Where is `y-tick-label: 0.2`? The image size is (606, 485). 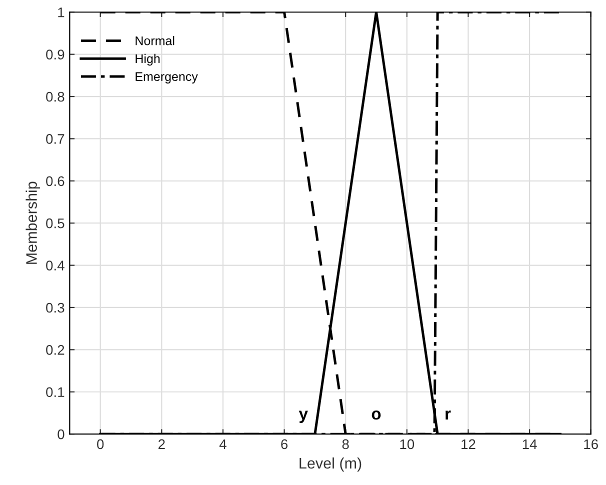
y-tick-label: 0.2 is located at coordinates (55, 350).